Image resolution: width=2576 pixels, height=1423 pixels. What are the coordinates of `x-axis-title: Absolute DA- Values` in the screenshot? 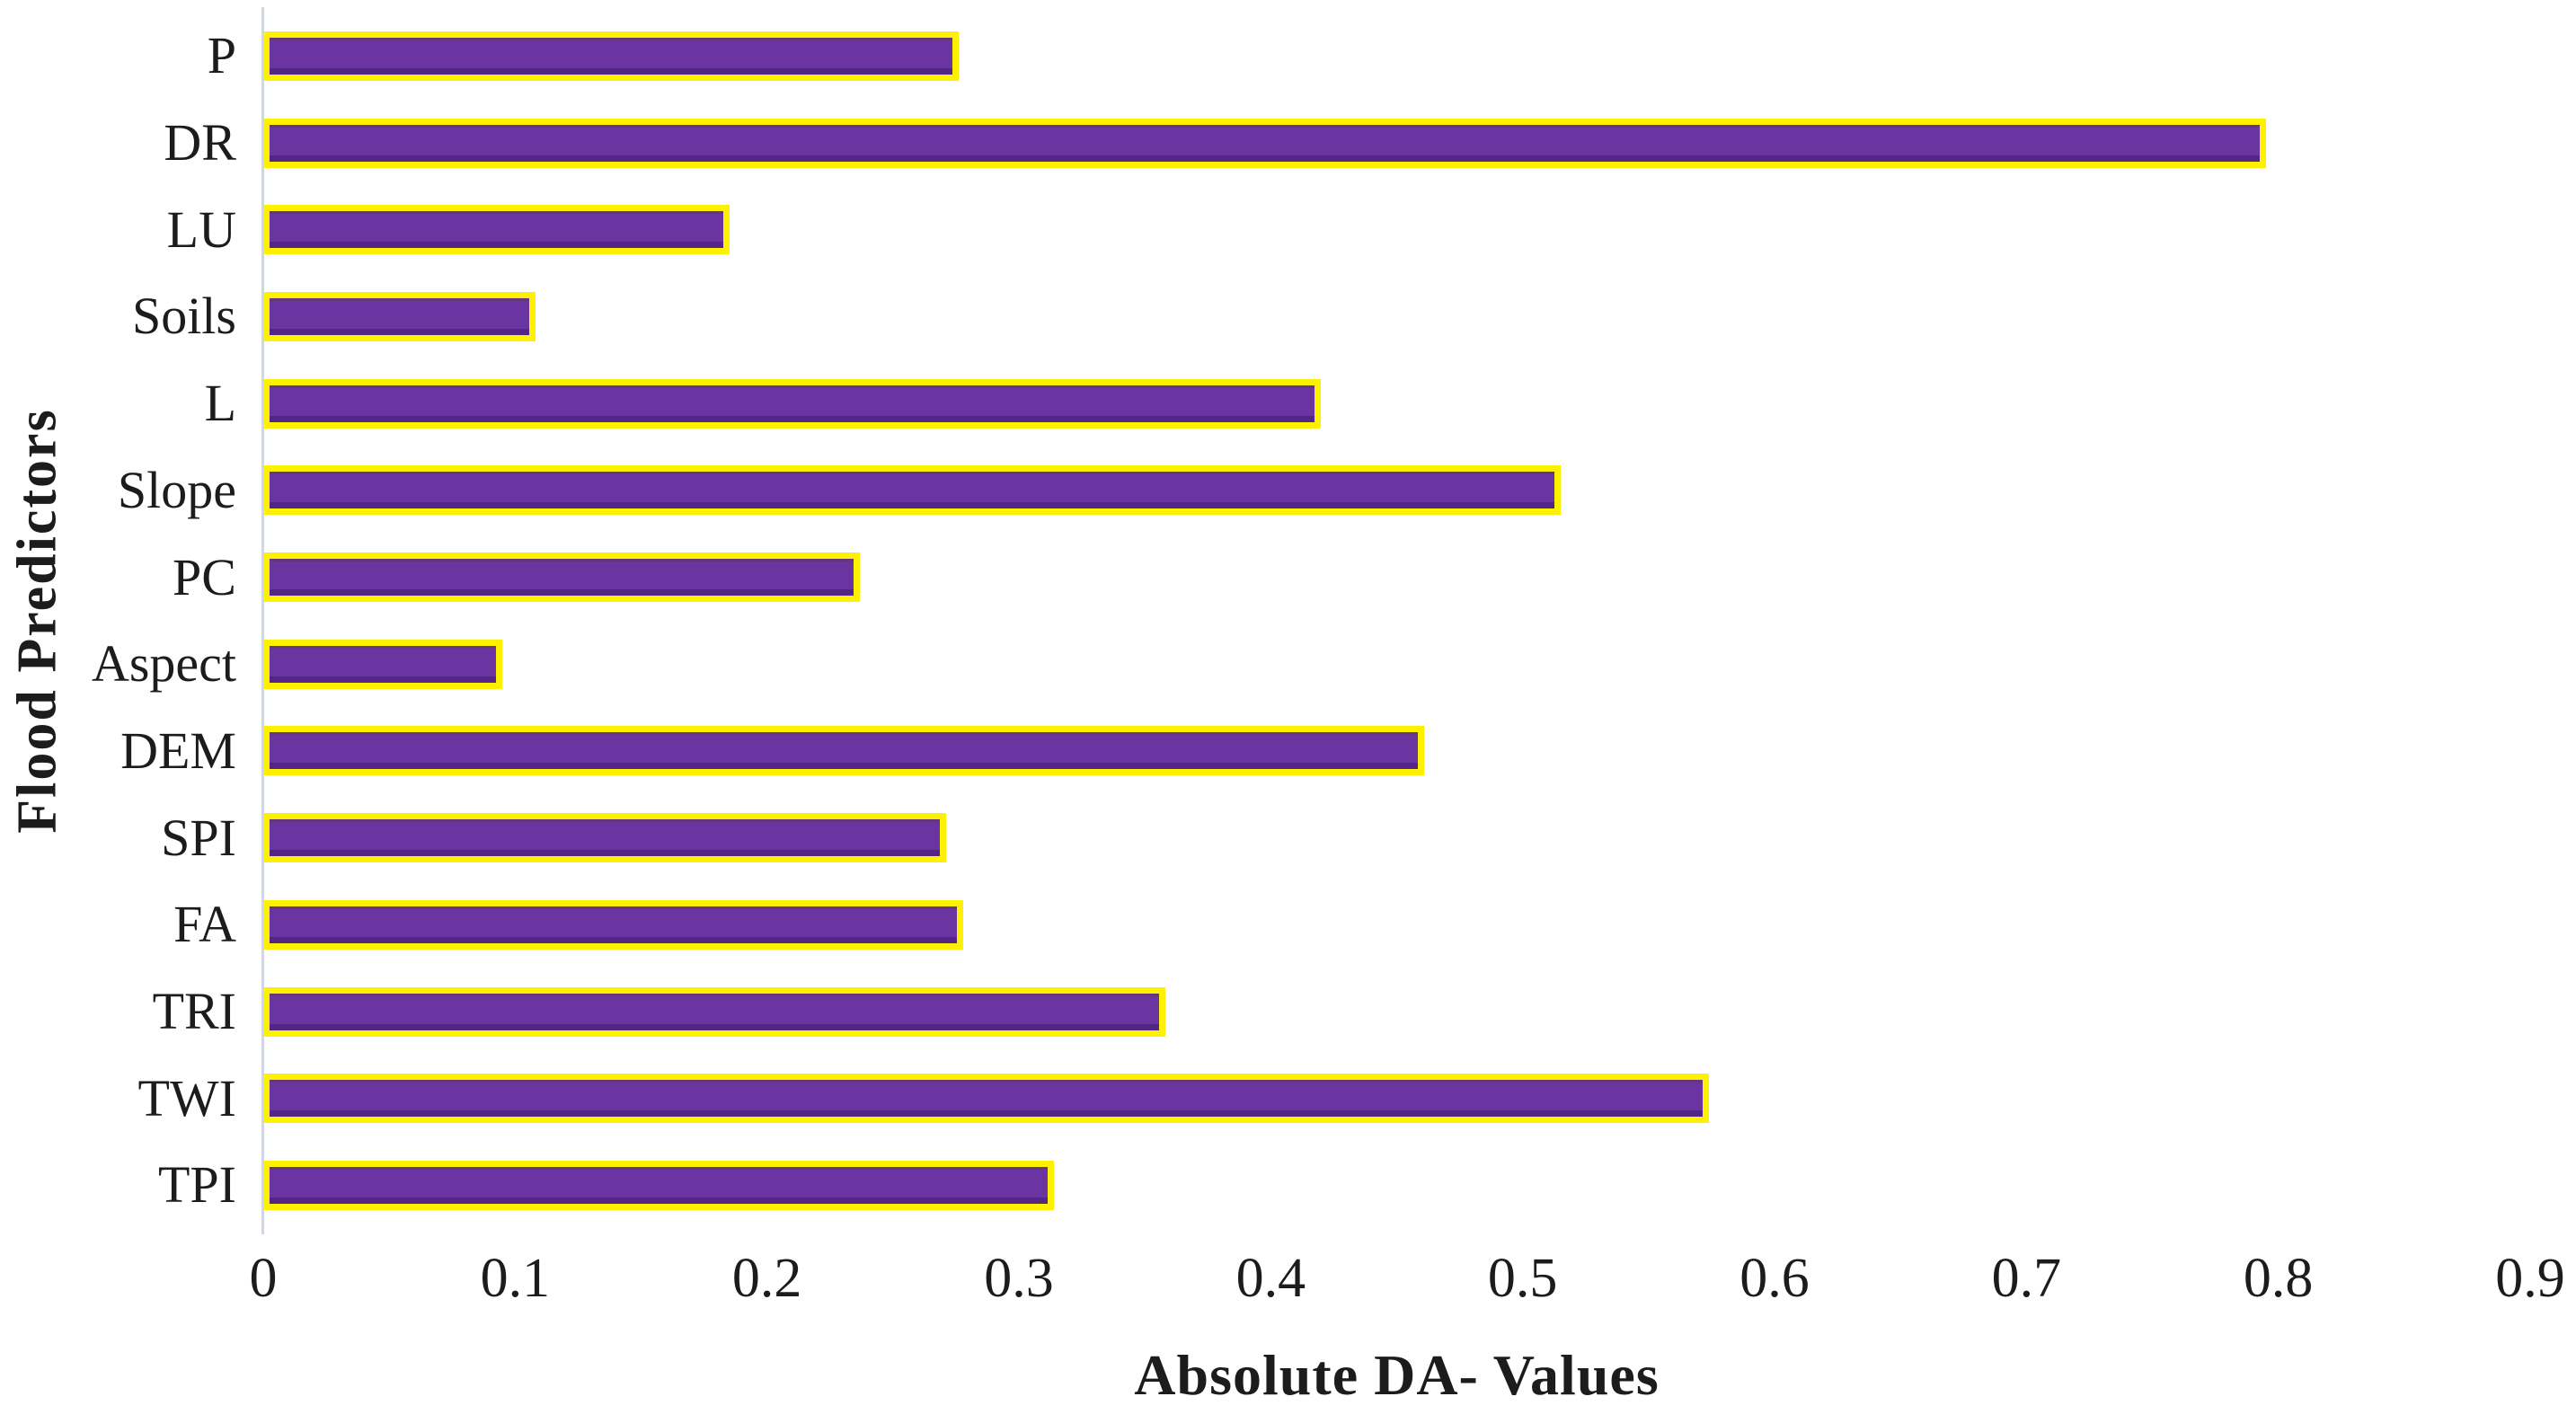 It's located at (1397, 1375).